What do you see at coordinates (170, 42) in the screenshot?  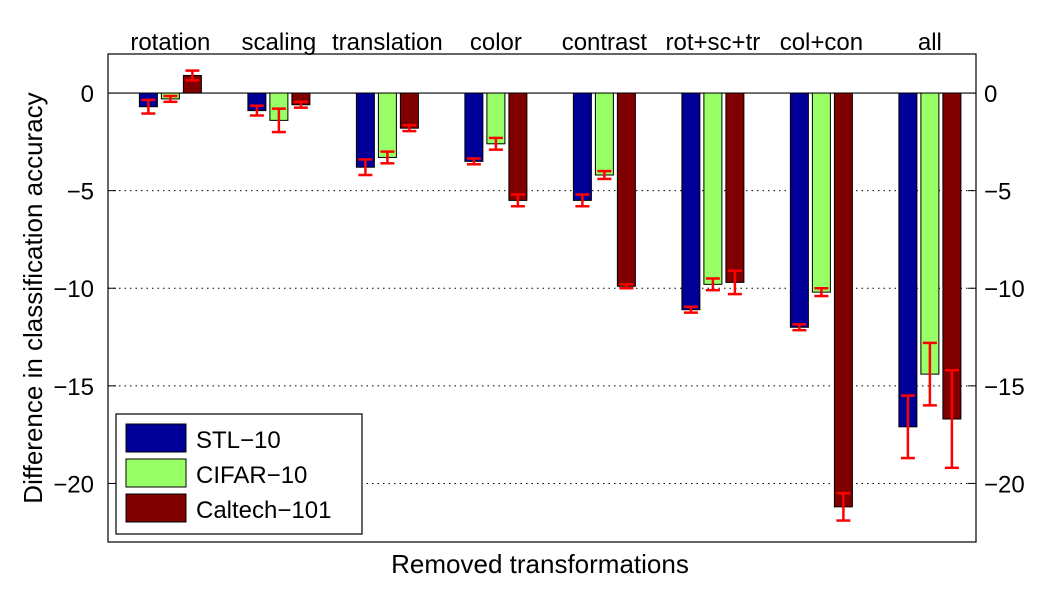 I see `category-label: rotation` at bounding box center [170, 42].